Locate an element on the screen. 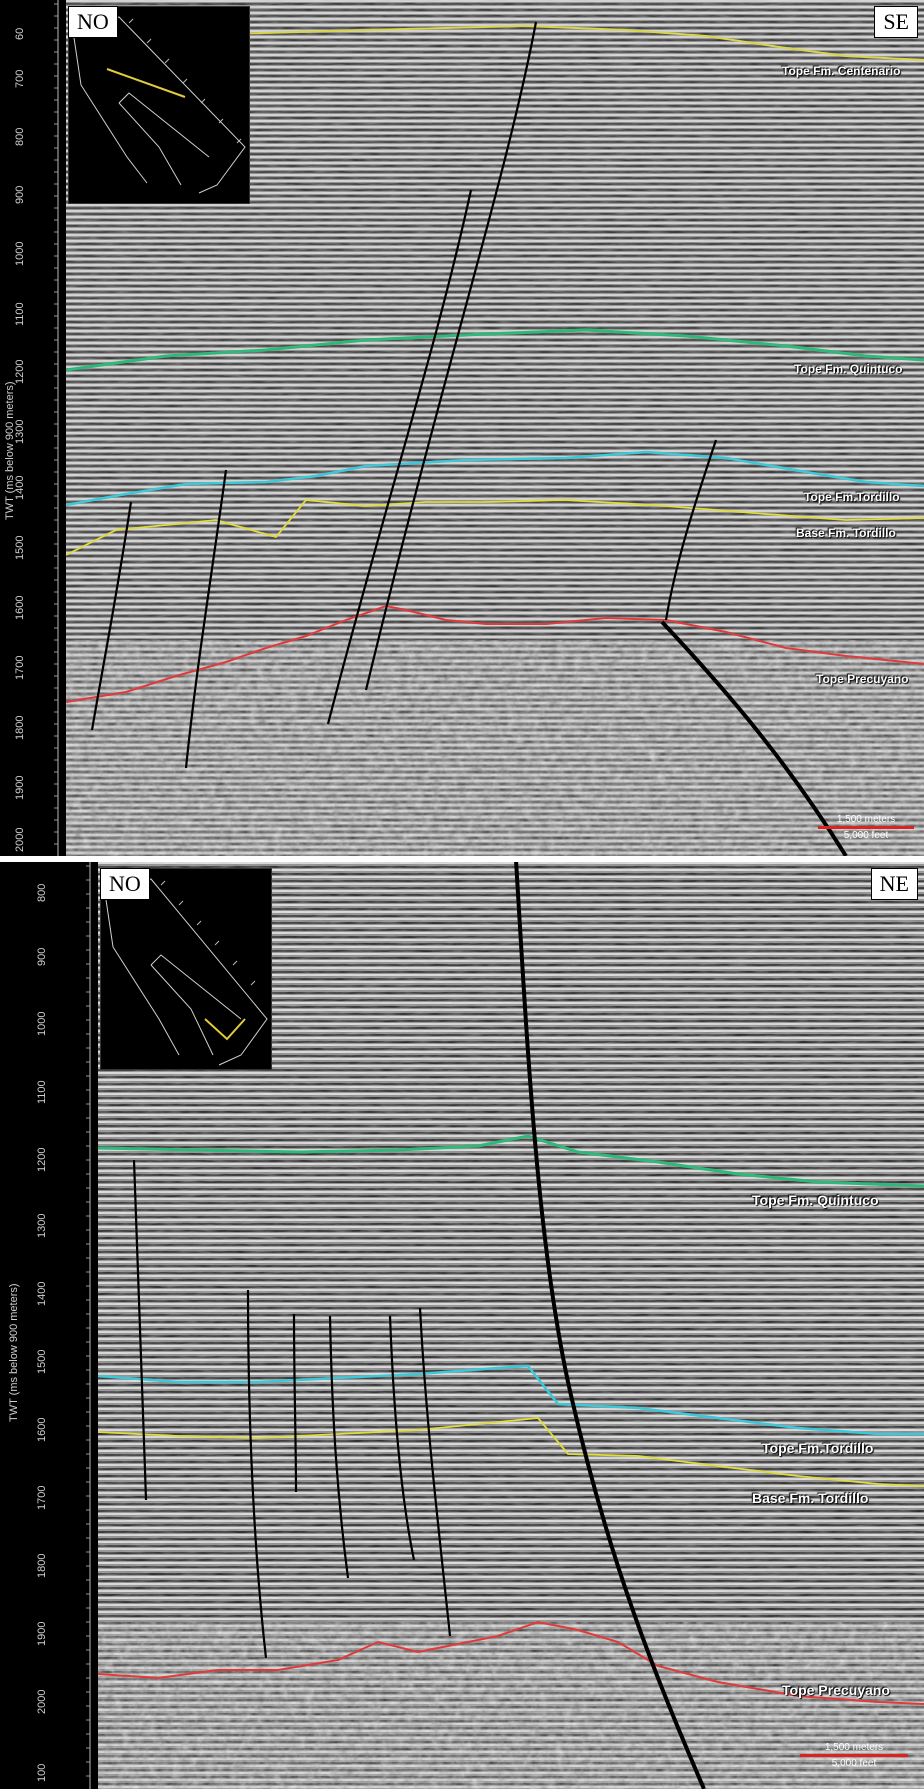 The width and height of the screenshot is (924, 1789). label-se: SE is located at coordinates (896, 22).